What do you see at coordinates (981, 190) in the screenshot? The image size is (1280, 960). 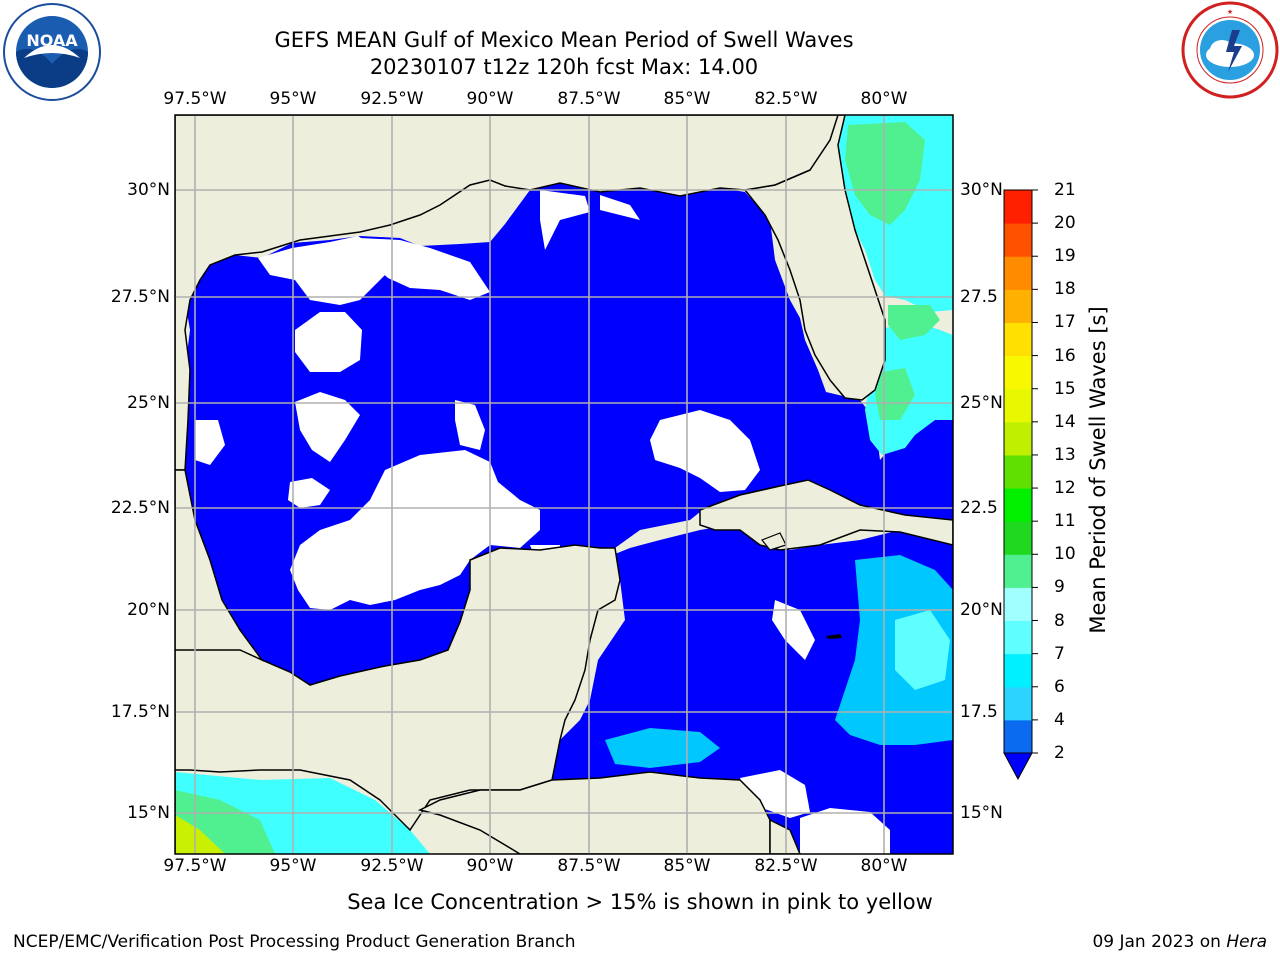 I see `lat-label-right: 30°N` at bounding box center [981, 190].